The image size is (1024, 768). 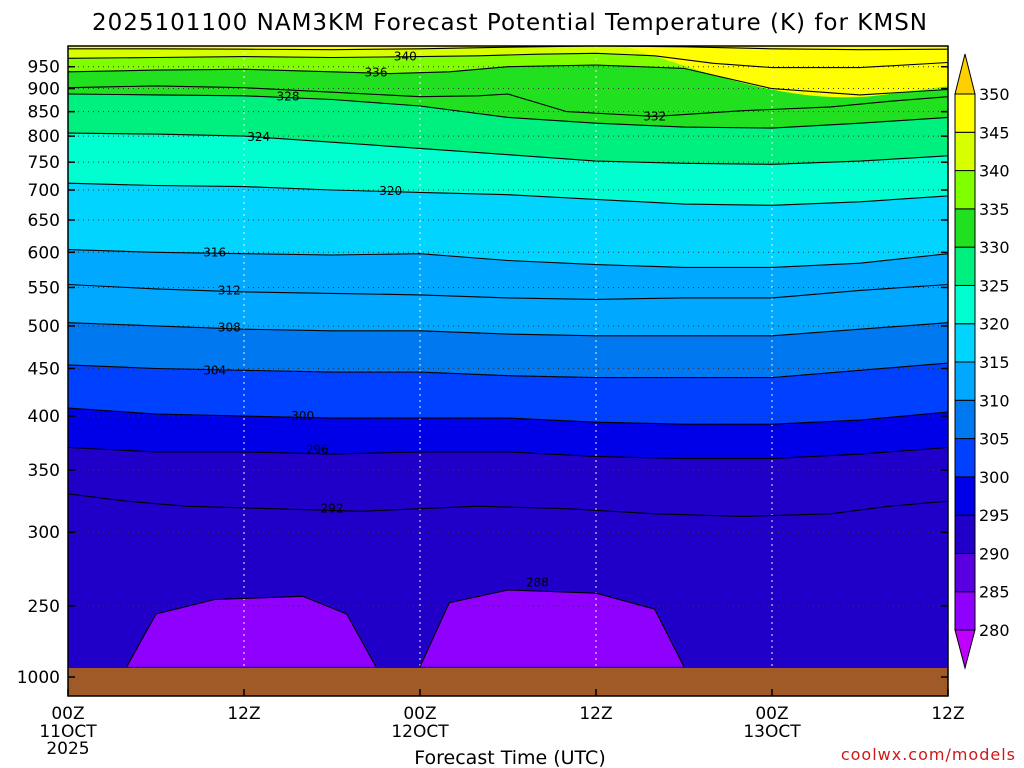 I want to click on y-tick-label-700: 700, so click(x=44, y=191).